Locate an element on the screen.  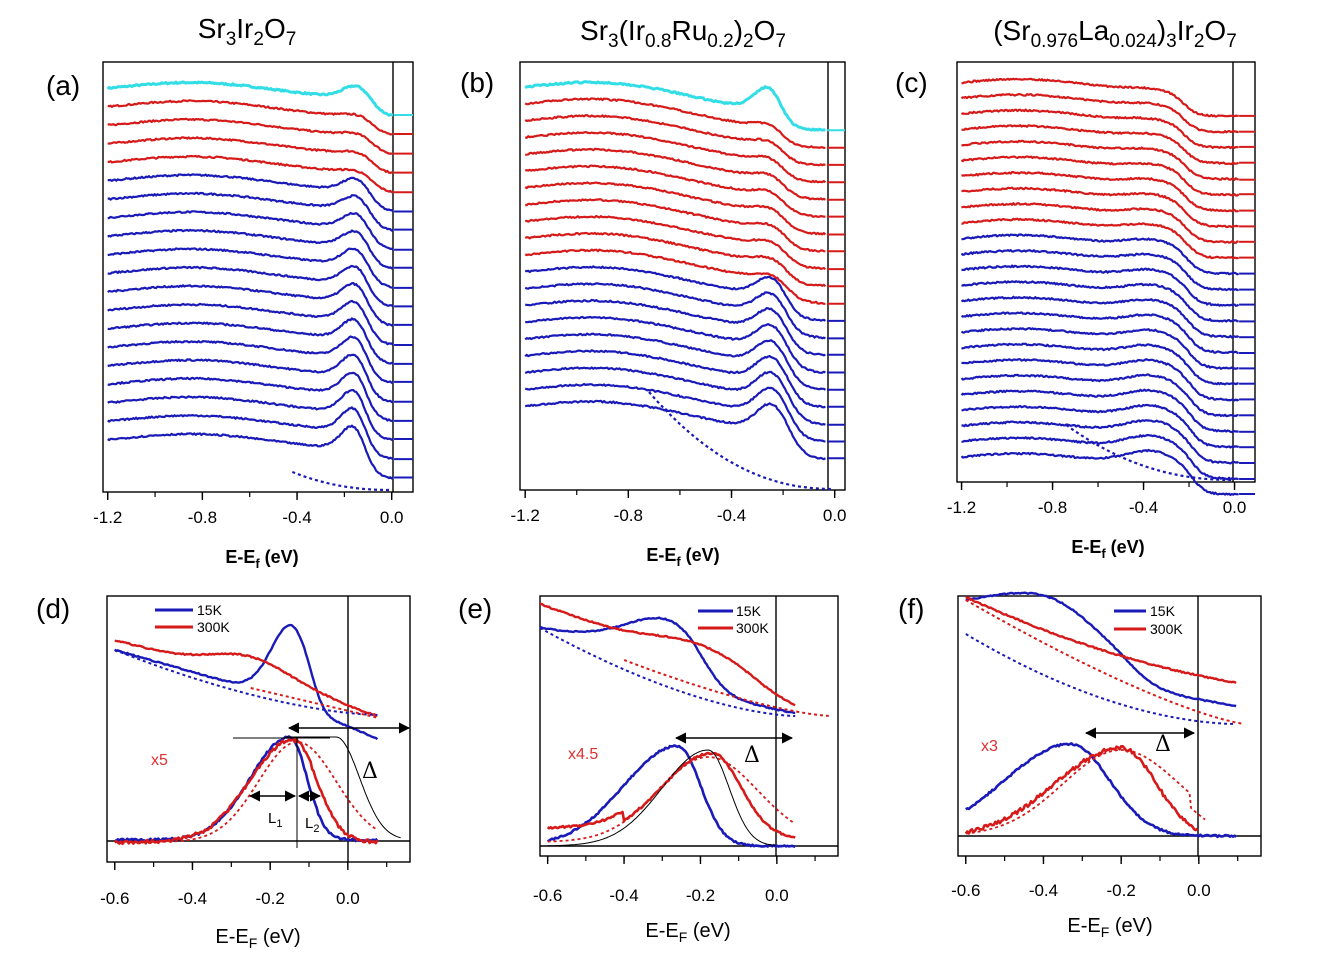
background-dotted-line is located at coordinates (740, 441).